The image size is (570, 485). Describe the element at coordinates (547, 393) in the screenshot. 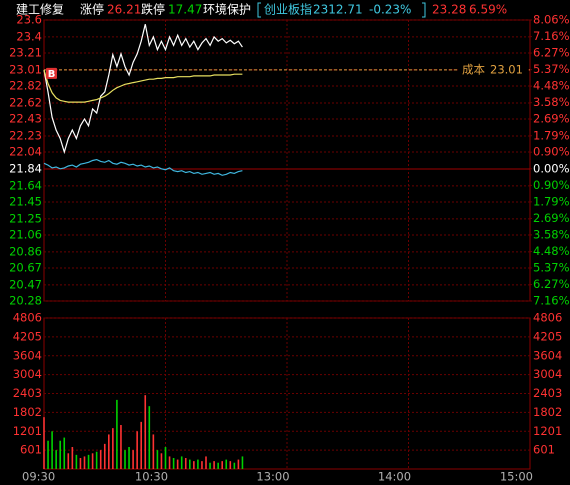

I see `y-tick-label-right: 2403` at that location.